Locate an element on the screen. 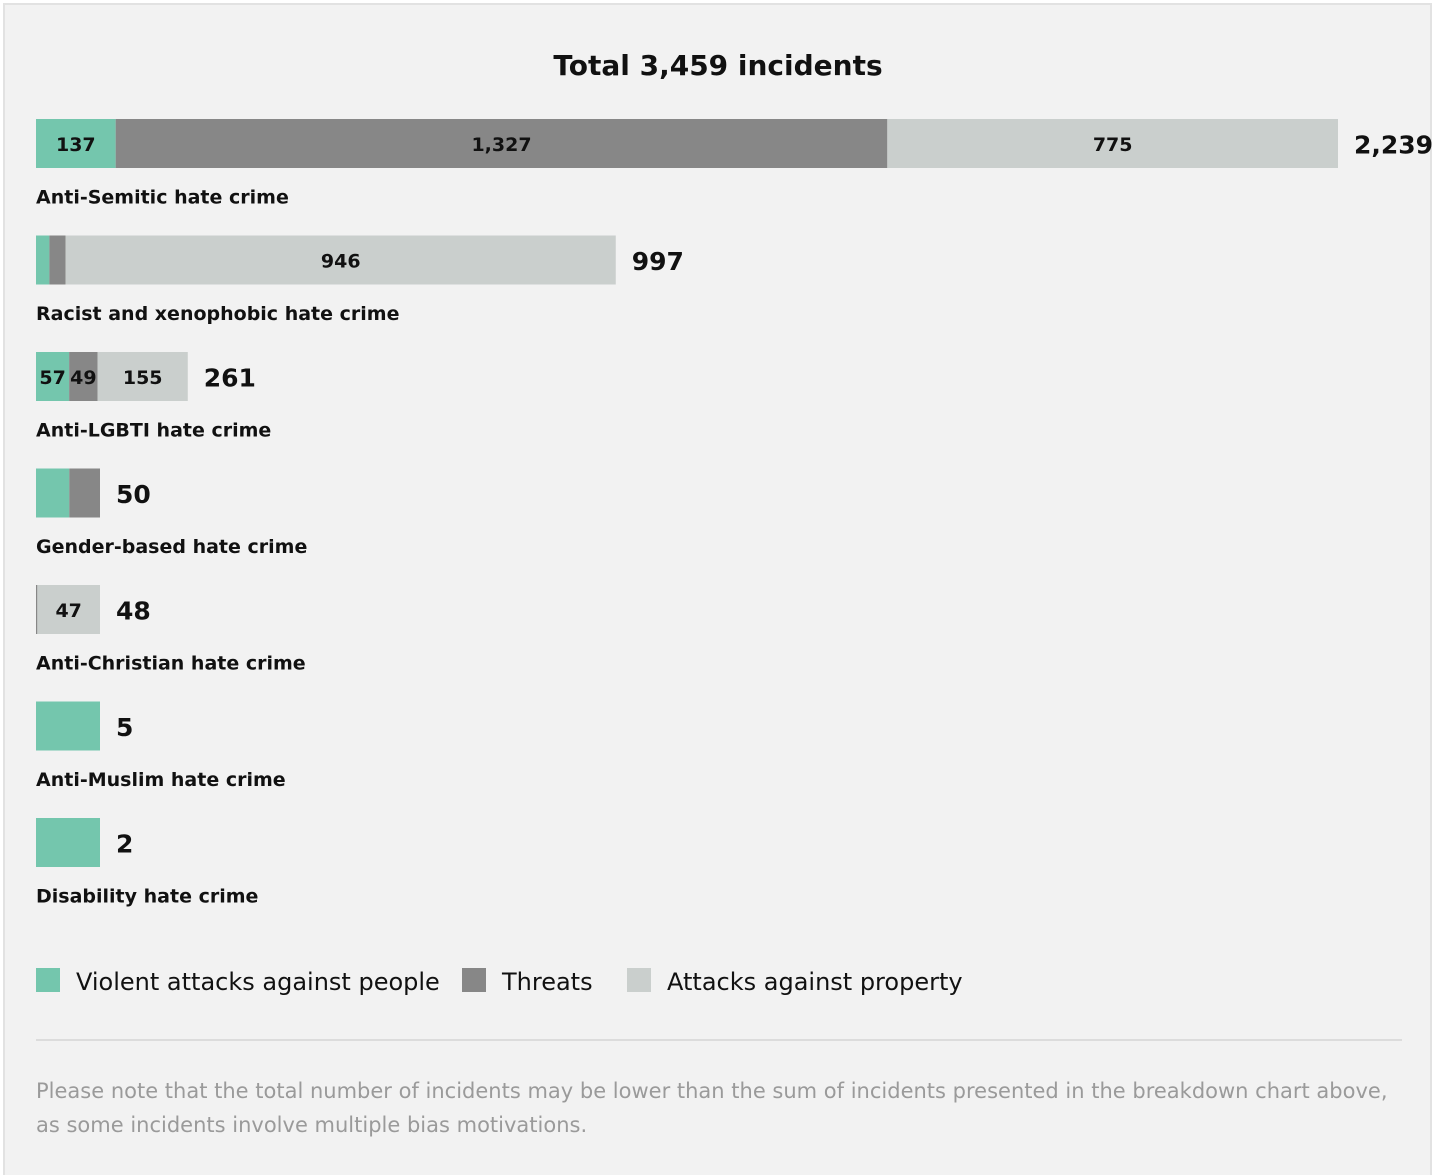 The image size is (1435, 1175). category-label: Anti-LGBTI hate crime is located at coordinates (153, 431).